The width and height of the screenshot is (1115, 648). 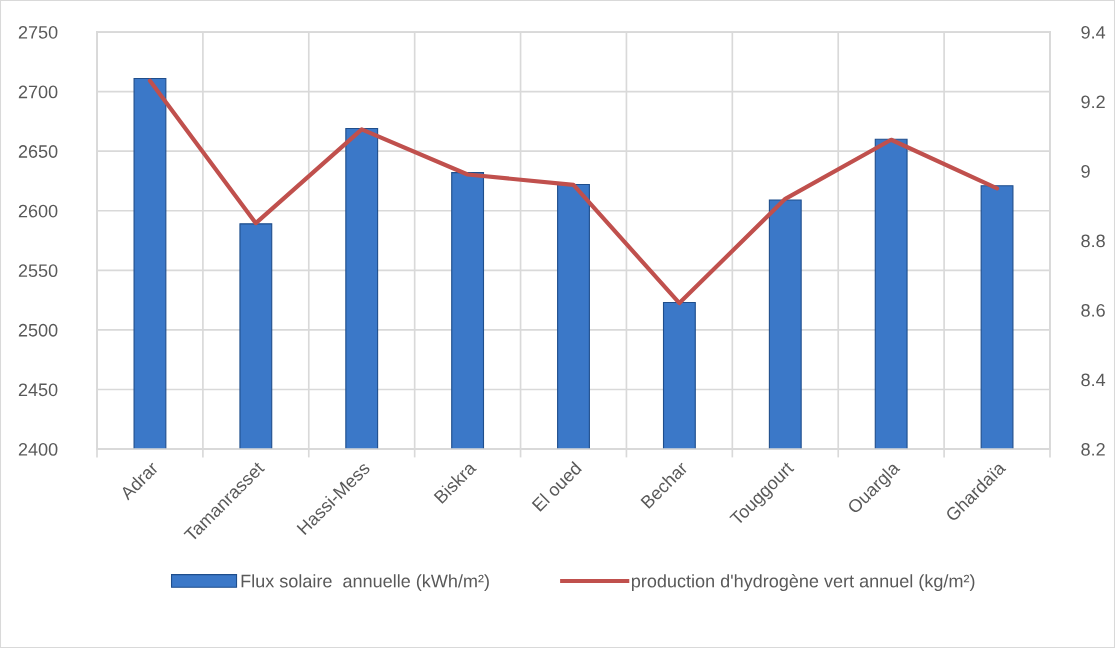 What do you see at coordinates (38, 271) in the screenshot?
I see `y-tick-label: 2550` at bounding box center [38, 271].